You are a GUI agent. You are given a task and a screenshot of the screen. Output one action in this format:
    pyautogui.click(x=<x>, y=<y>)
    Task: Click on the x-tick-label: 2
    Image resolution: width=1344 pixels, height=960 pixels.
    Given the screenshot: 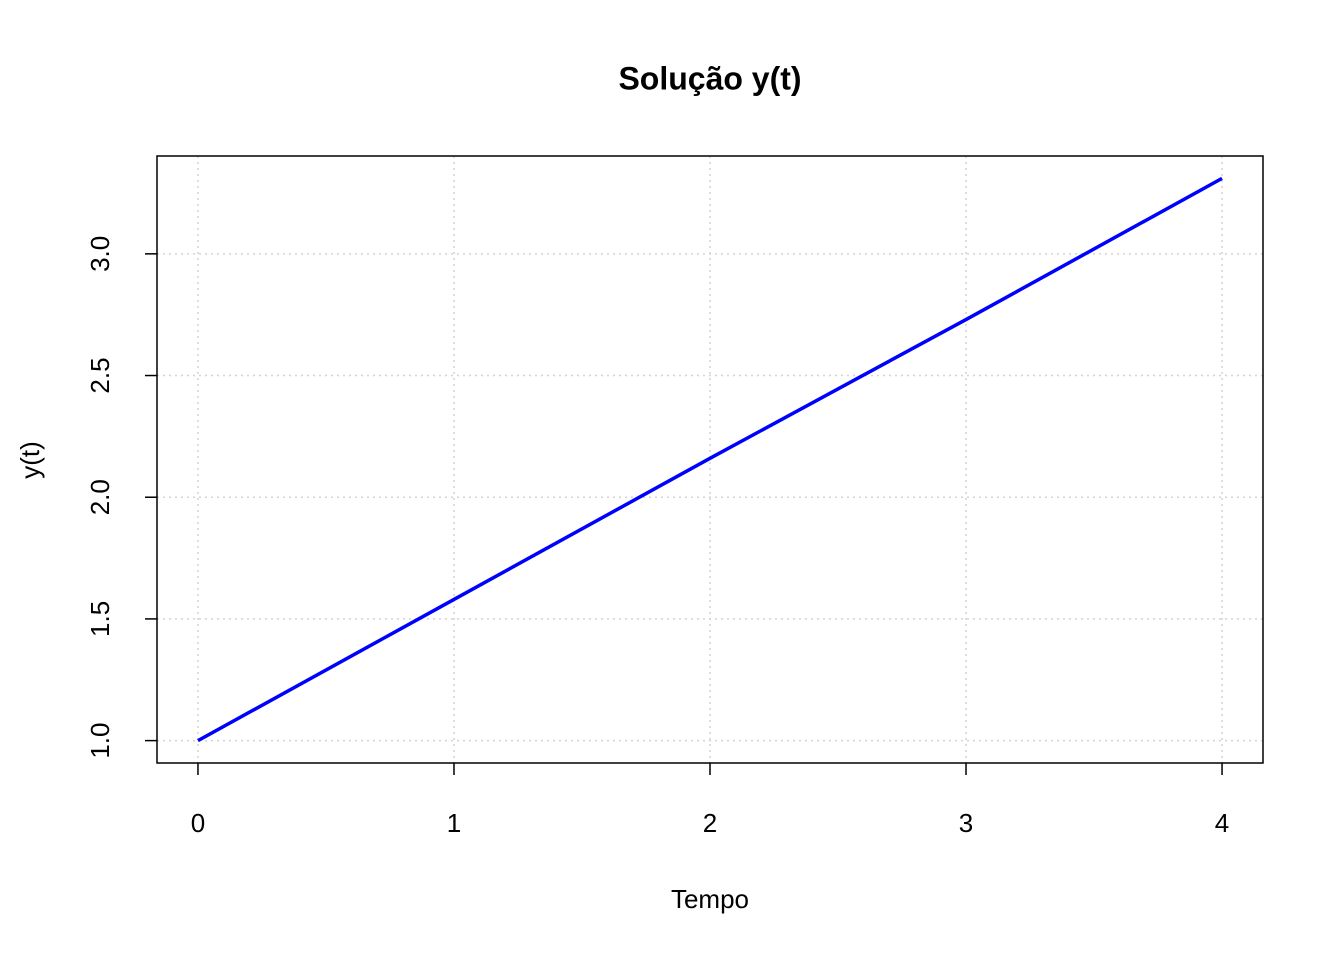 What is the action you would take?
    pyautogui.click(x=710, y=823)
    